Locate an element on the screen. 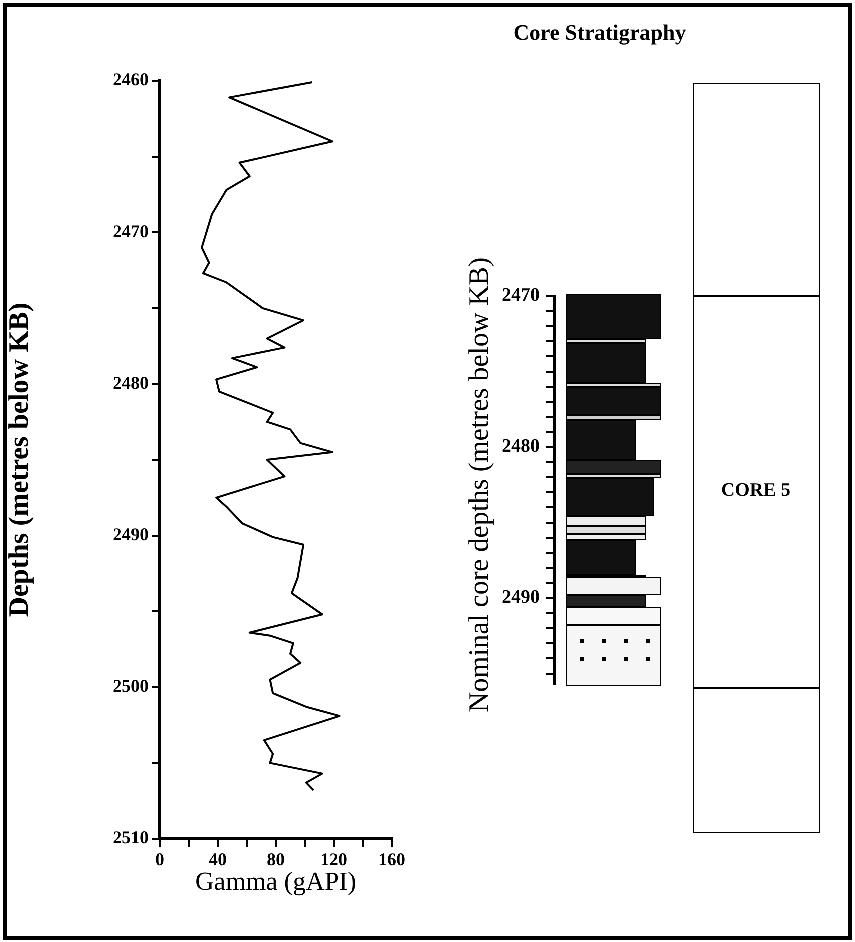 The width and height of the screenshot is (855, 942). y-tick-label: 2470 is located at coordinates (131, 231).